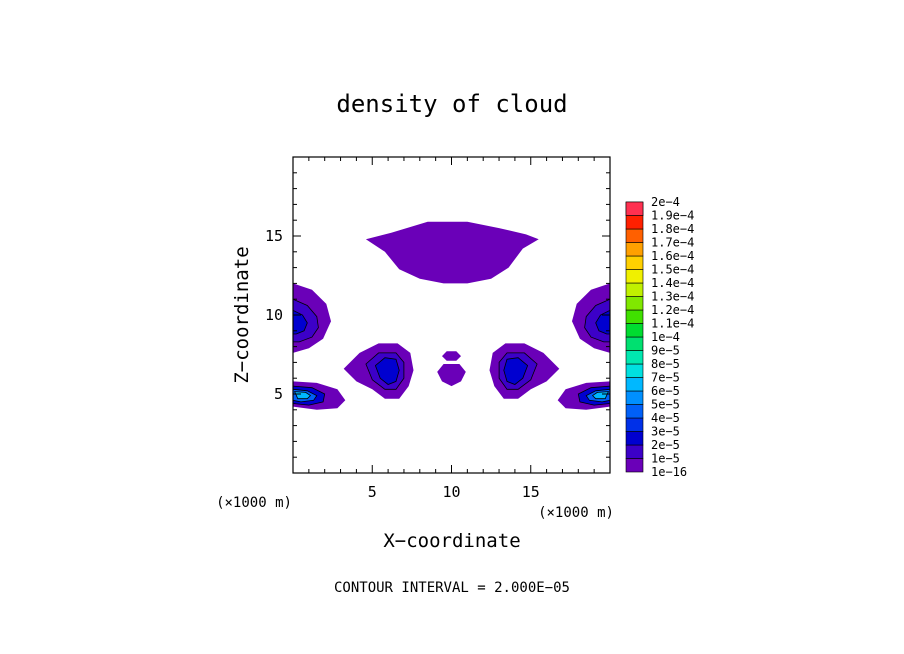 The height and width of the screenshot is (654, 904). Describe the element at coordinates (451, 492) in the screenshot. I see `x-tick-label: 10` at that location.